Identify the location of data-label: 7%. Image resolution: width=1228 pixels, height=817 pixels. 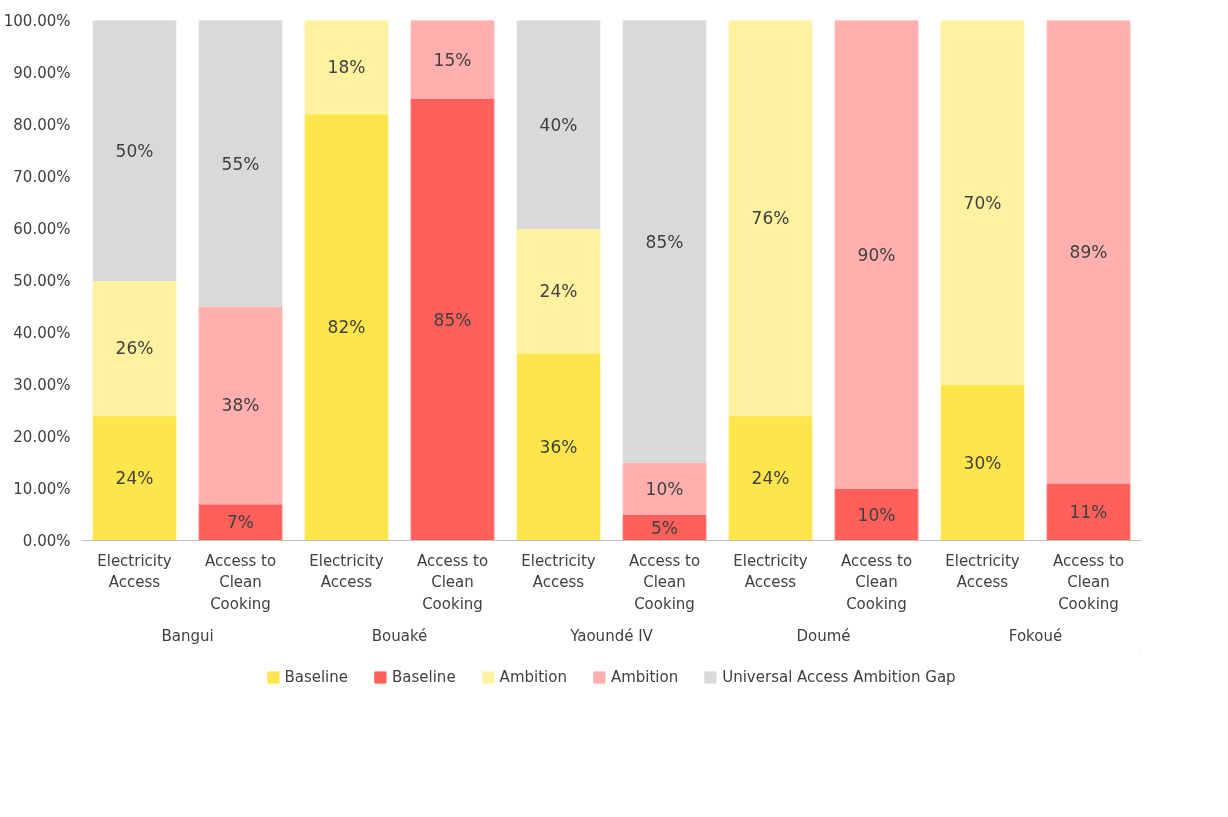
(240, 522).